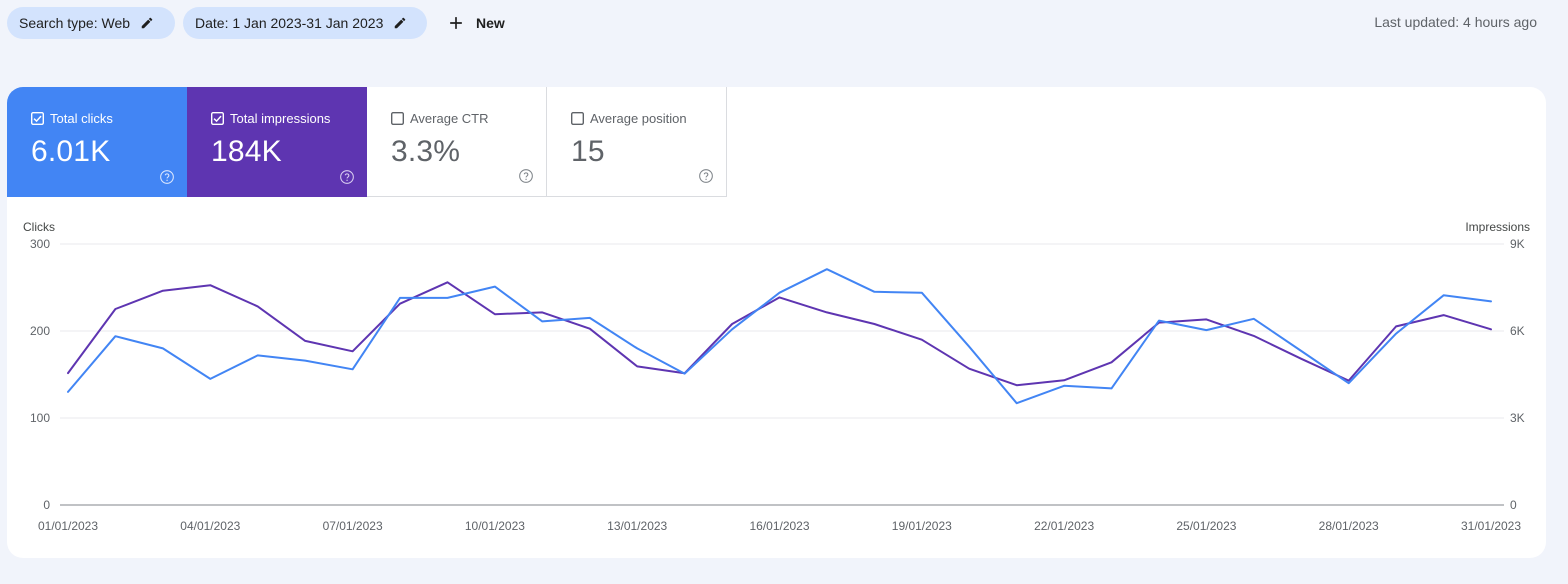 Image resolution: width=1568 pixels, height=584 pixels. Describe the element at coordinates (1491, 526) in the screenshot. I see `x-axis-tick-label: 31/01/2023` at that location.